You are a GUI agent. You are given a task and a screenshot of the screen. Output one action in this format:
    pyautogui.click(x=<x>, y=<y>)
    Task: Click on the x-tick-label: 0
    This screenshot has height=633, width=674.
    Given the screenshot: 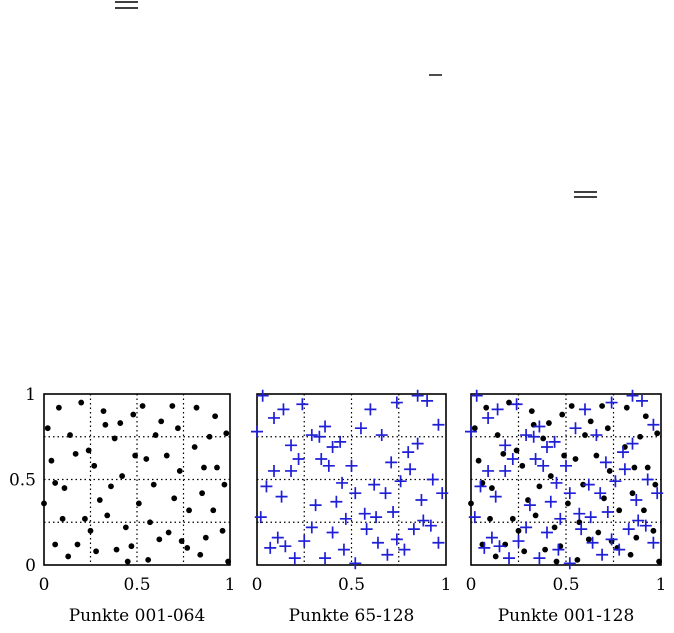 What is the action you would take?
    pyautogui.click(x=257, y=585)
    